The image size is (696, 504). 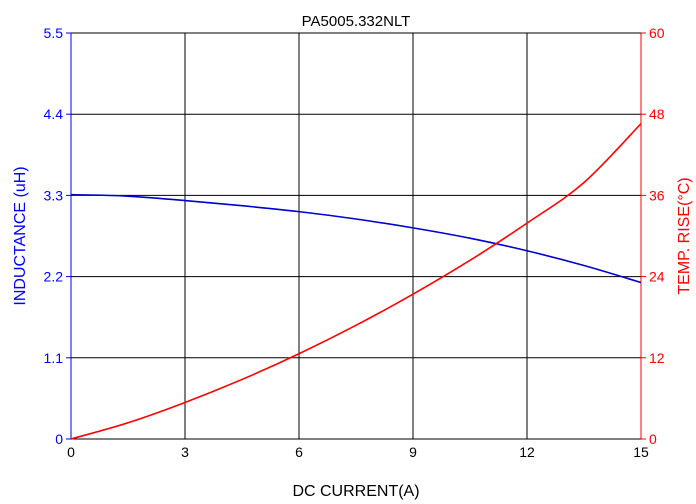 What do you see at coordinates (54, 33) in the screenshot?
I see `left-y-tick-label: 5.5` at bounding box center [54, 33].